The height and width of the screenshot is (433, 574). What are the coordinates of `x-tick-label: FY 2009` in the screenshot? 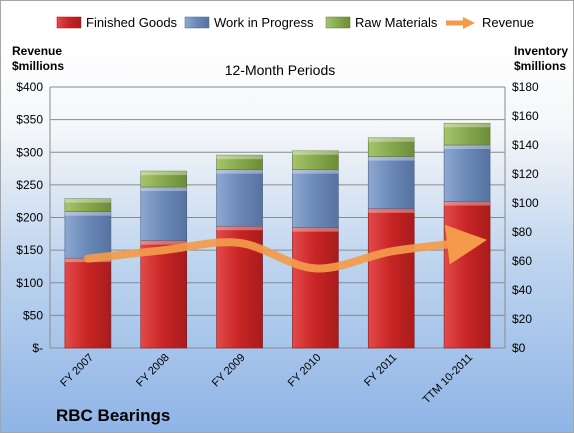 It's located at (229, 371).